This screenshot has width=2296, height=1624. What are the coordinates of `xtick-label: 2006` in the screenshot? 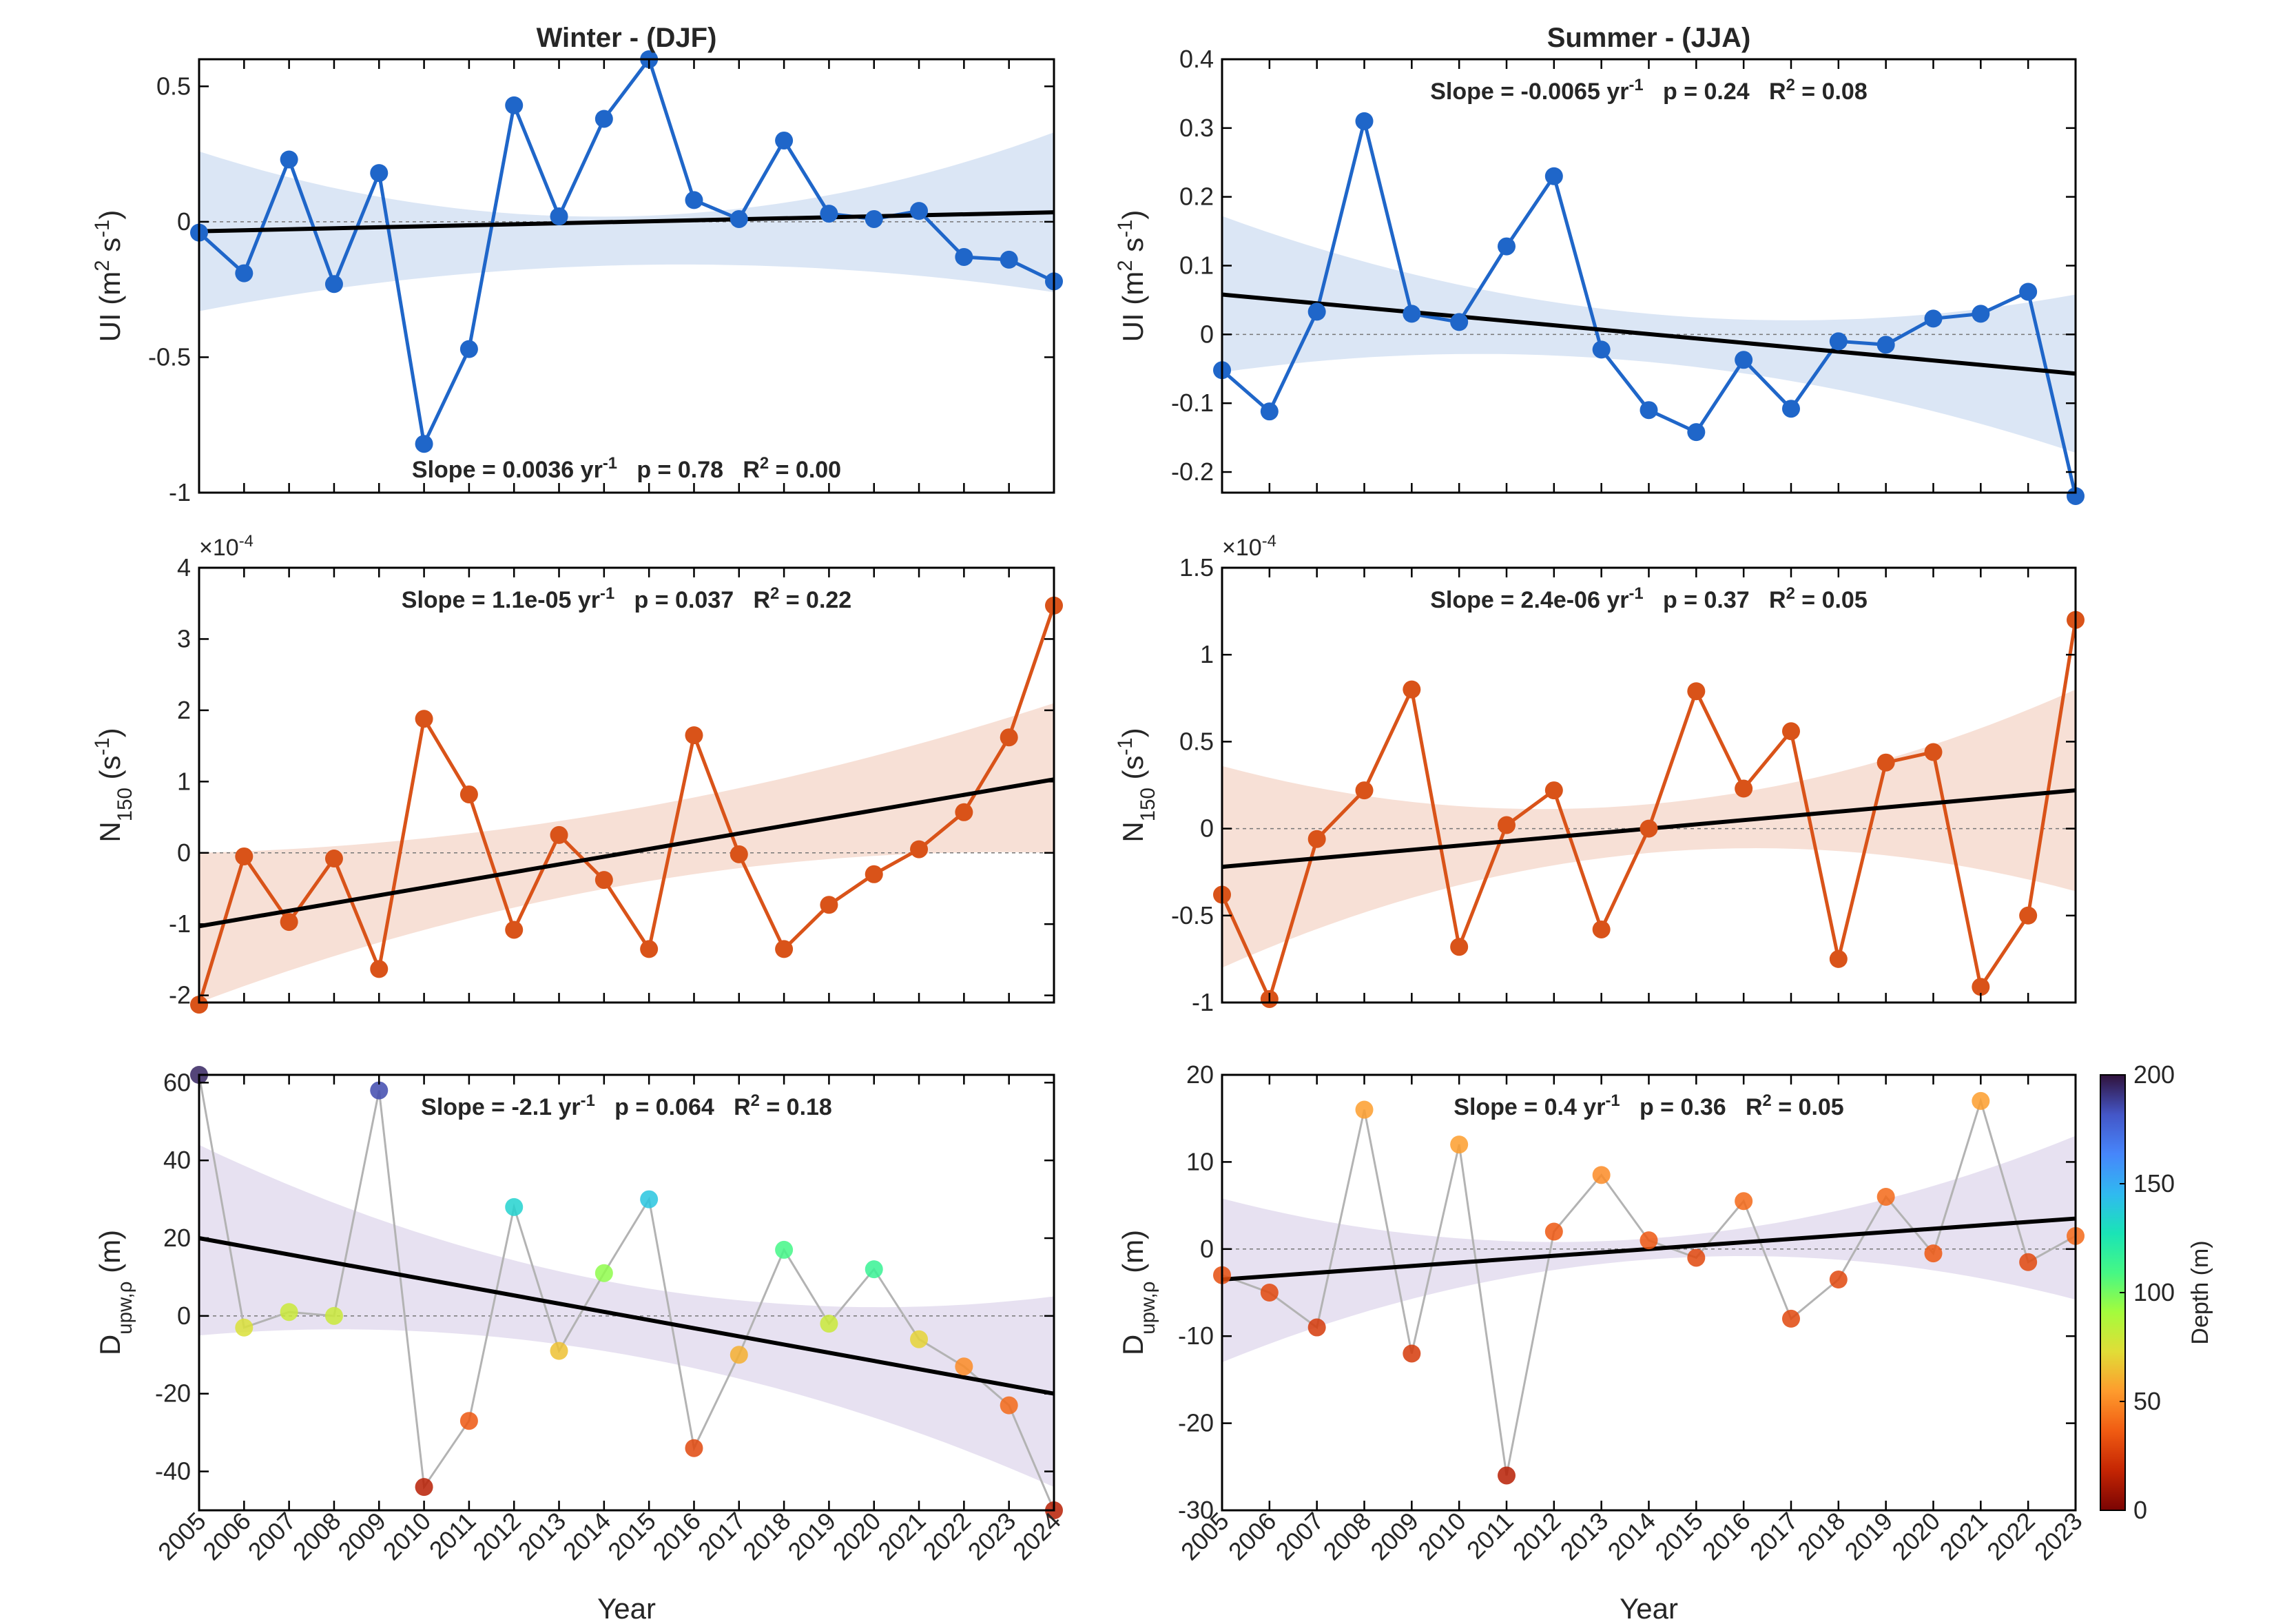 It's located at (226, 1536).